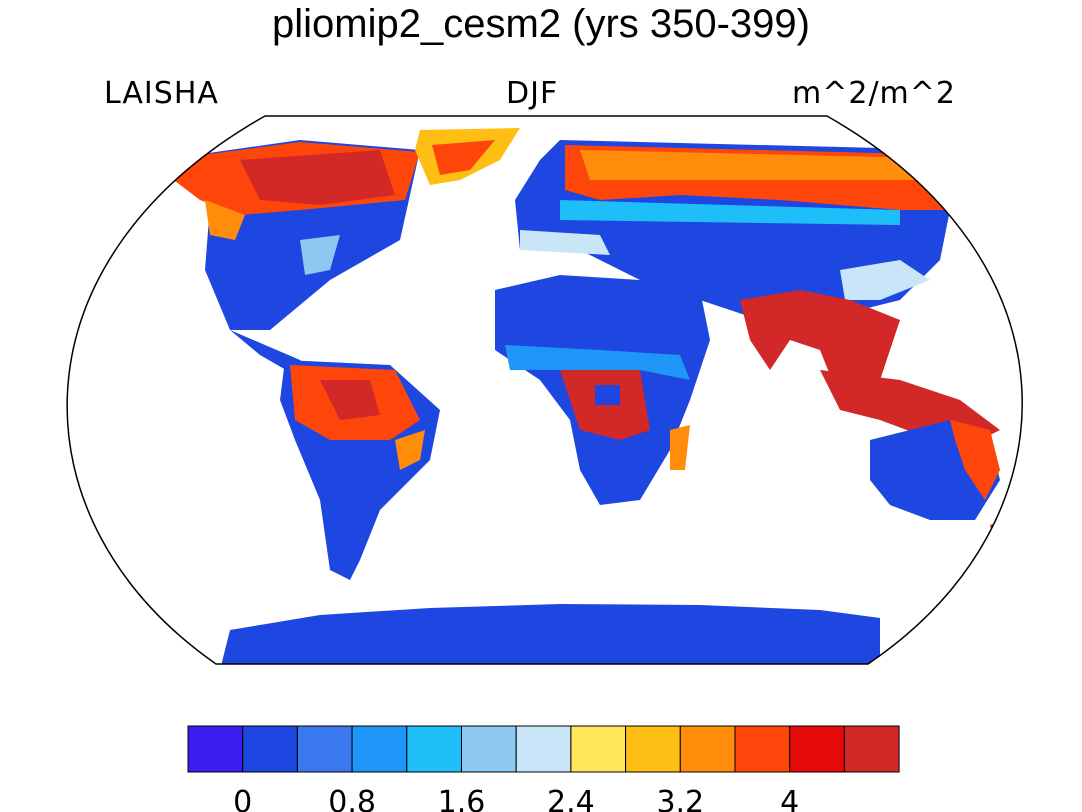  Describe the element at coordinates (789, 798) in the screenshot. I see `colorbar-tick-label: 4` at that location.